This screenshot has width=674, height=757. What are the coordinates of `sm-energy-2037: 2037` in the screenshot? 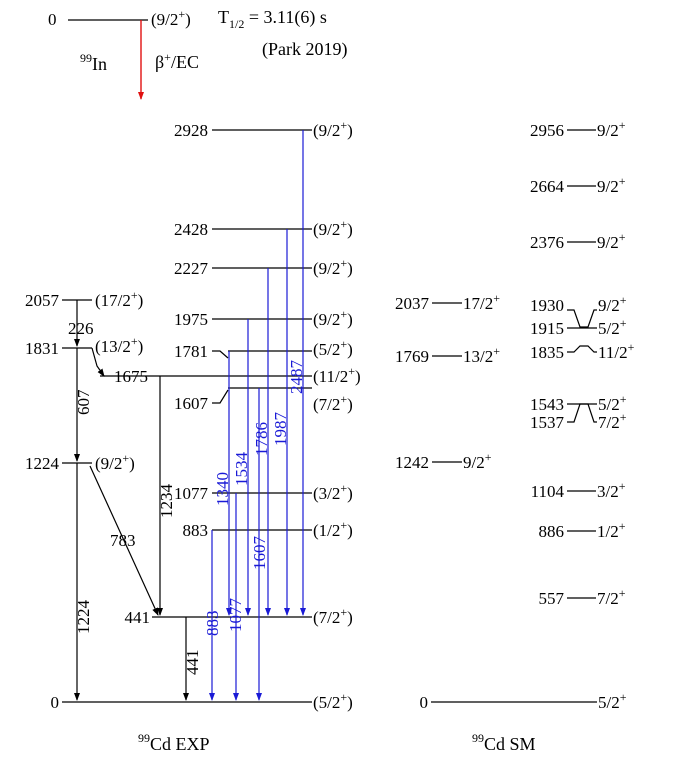 It's located at (412, 303).